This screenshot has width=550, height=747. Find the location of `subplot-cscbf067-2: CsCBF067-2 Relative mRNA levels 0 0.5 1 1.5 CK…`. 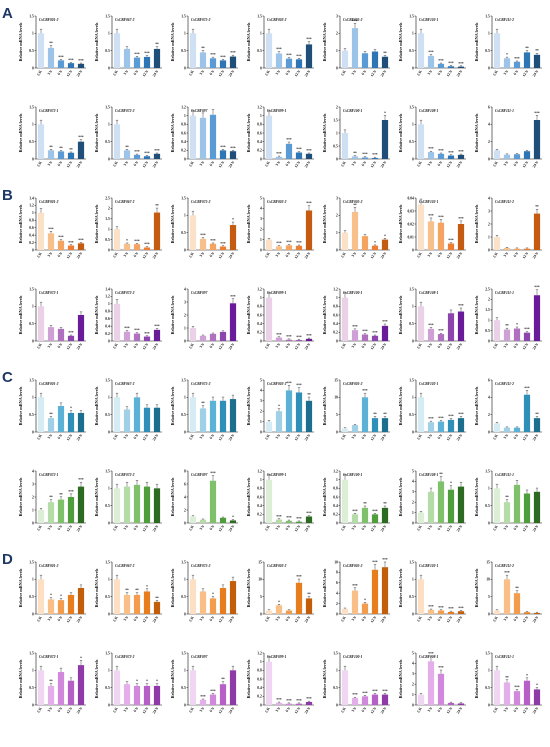

subplot-cscbf067-2: CsCBF067-2 Relative mRNA levels 0 0.5 1 1.5 CK… is located at coordinates (128, 591).